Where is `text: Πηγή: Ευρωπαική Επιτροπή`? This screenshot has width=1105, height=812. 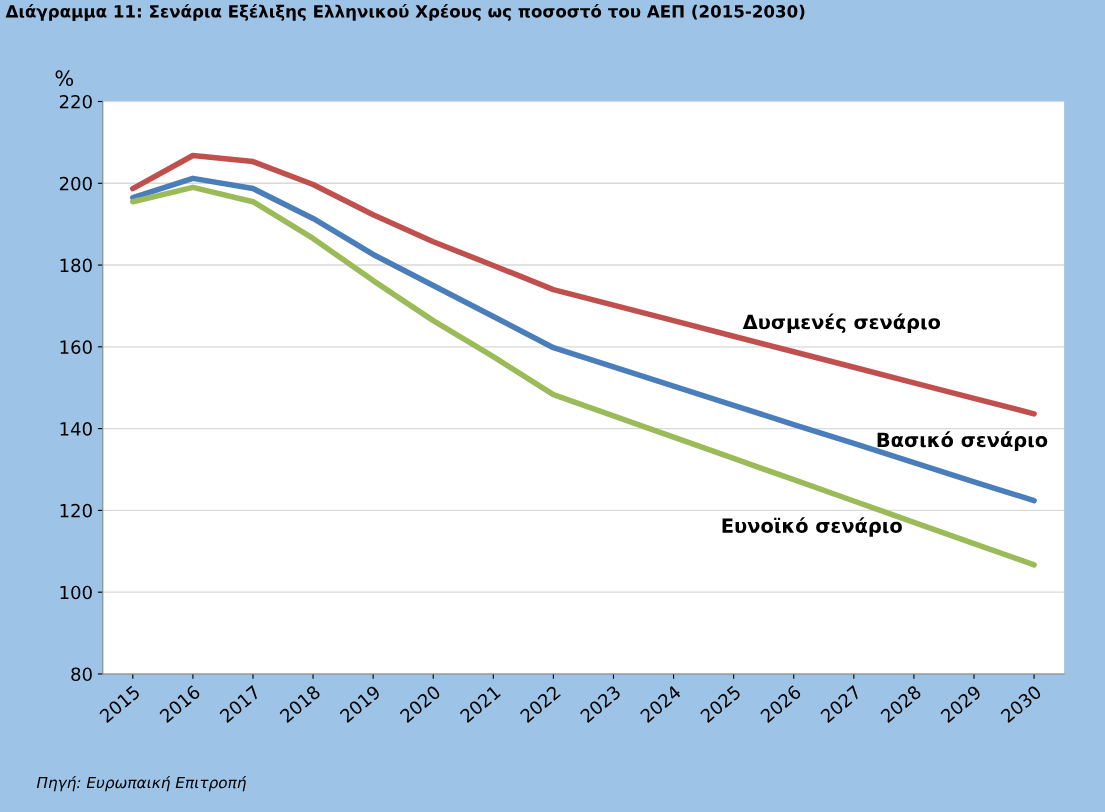 text: Πηγή: Ευρωπαική Επιτροπή is located at coordinates (141, 783).